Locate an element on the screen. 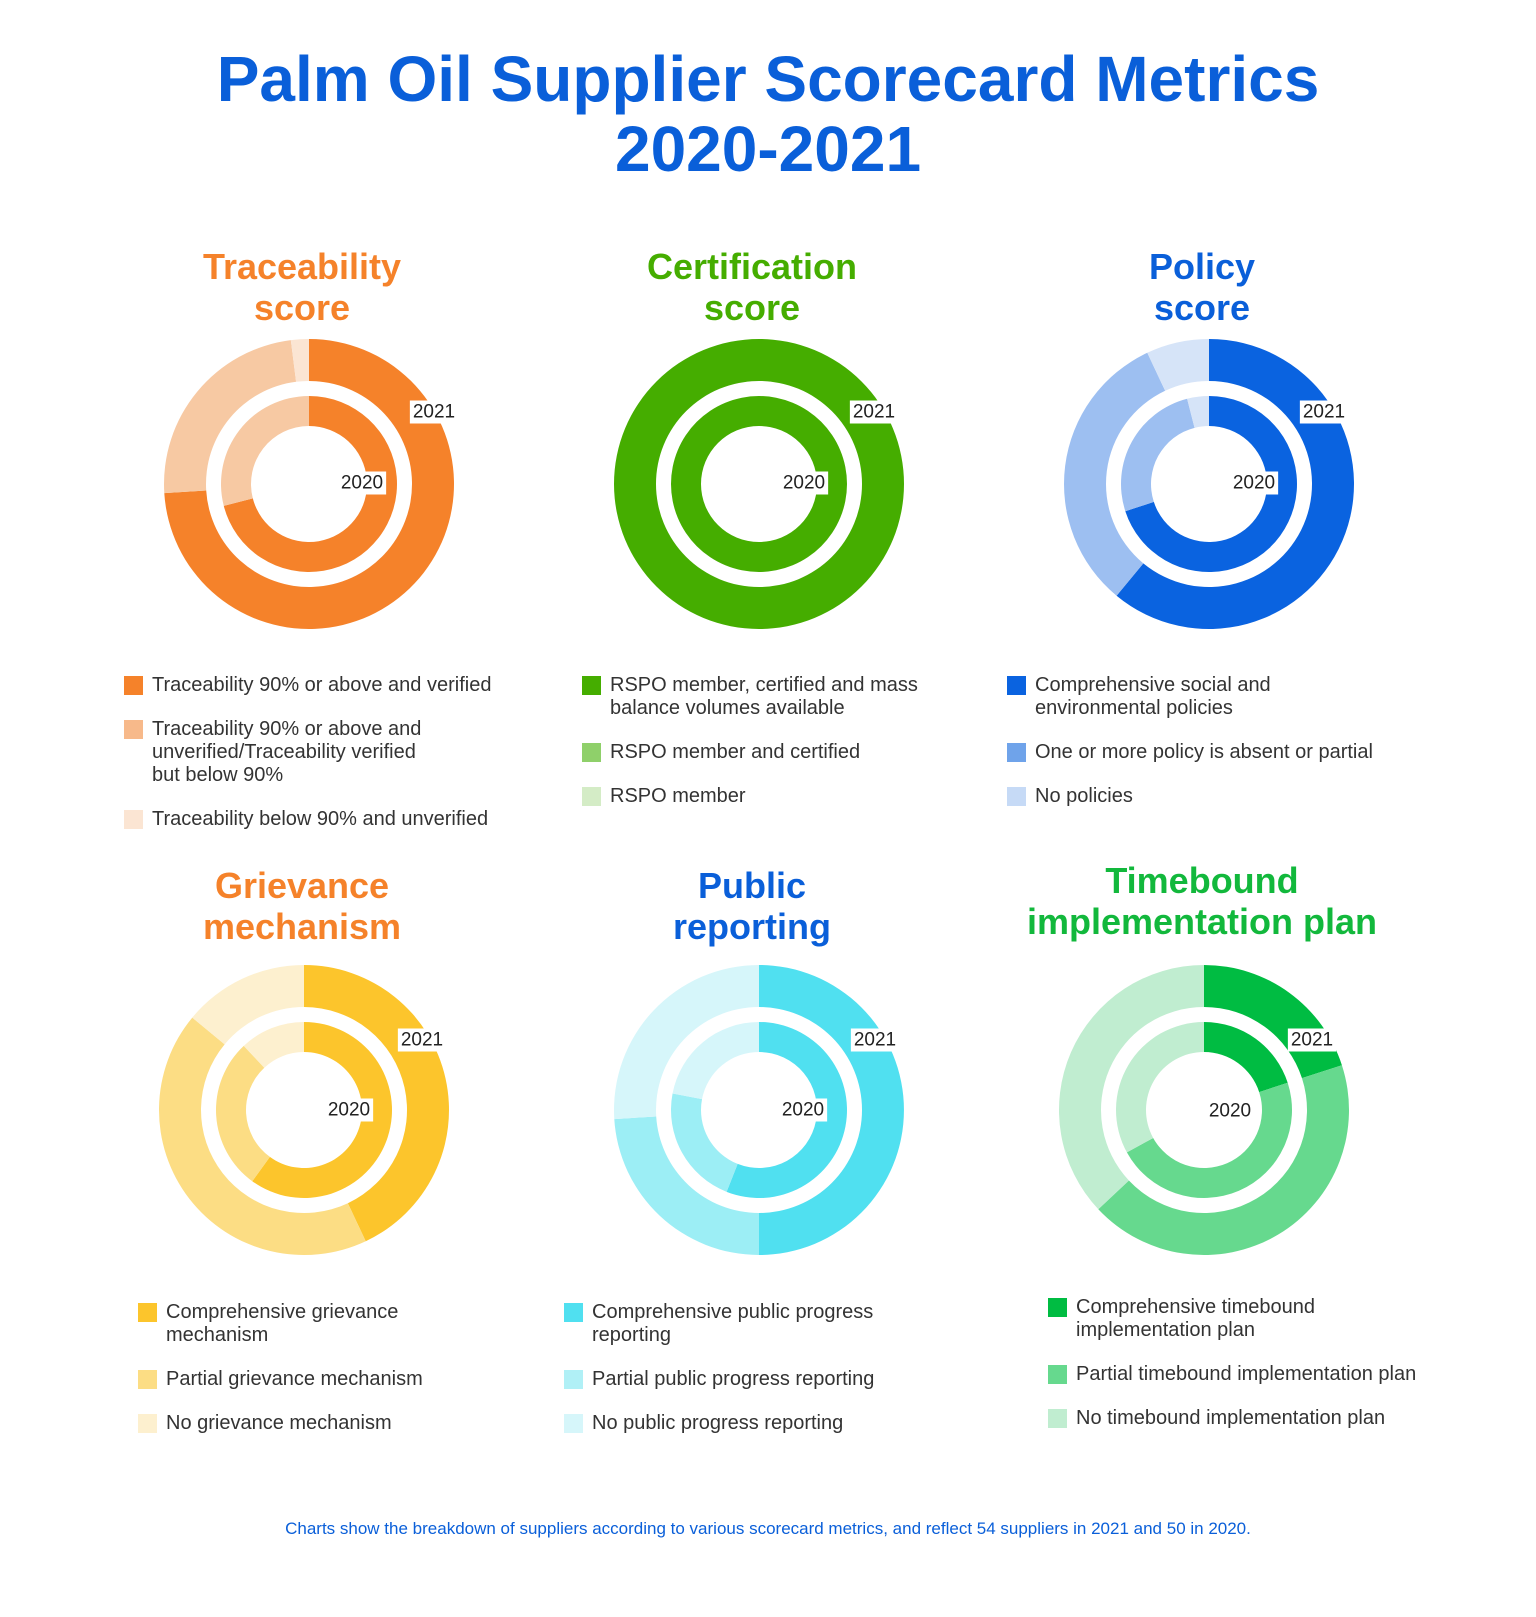 Image resolution: width=1536 pixels, height=1617 pixels. legend-label: Partial public progress reporting is located at coordinates (733, 1379).